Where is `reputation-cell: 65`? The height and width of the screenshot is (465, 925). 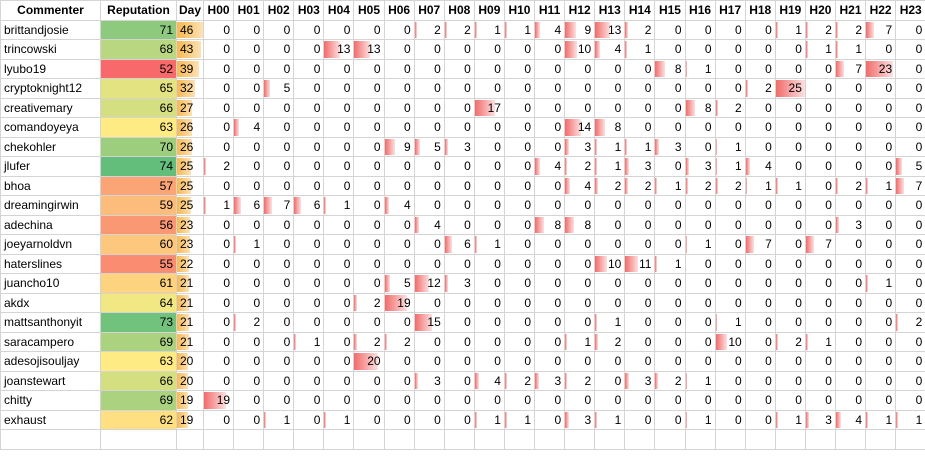 reputation-cell: 65 is located at coordinates (138, 88).